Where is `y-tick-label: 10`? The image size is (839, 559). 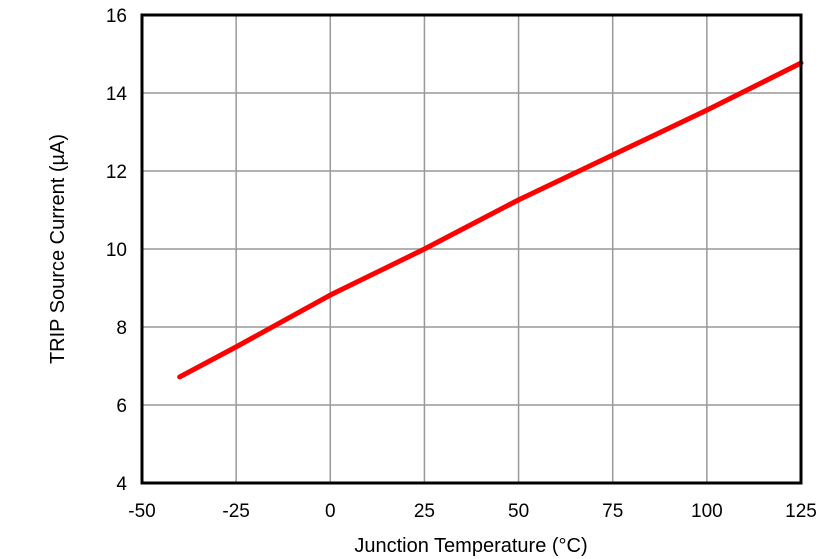 y-tick-label: 10 is located at coordinates (116, 250).